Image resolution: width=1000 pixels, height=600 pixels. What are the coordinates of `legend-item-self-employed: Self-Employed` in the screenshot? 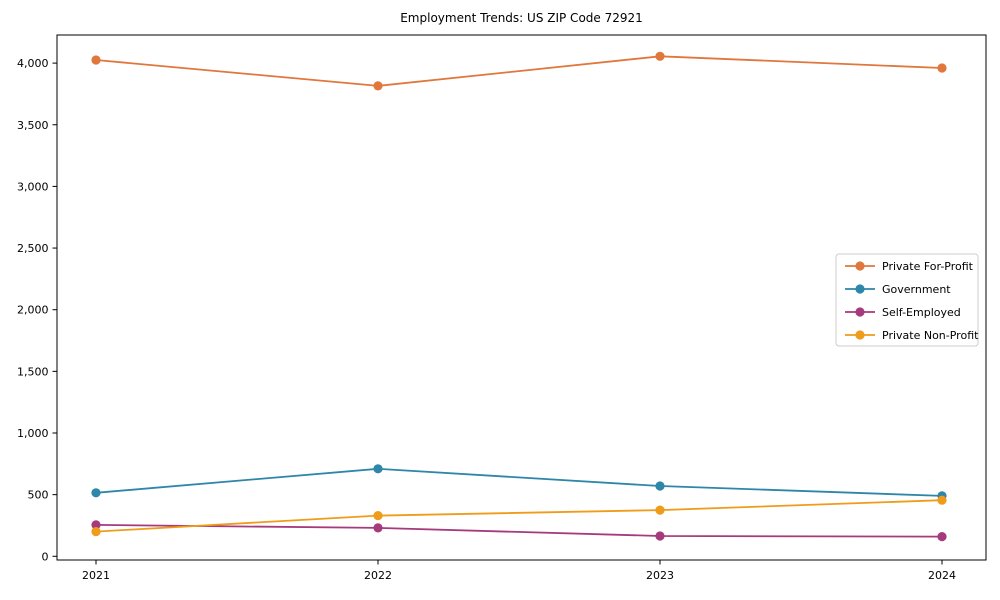 It's located at (903, 312).